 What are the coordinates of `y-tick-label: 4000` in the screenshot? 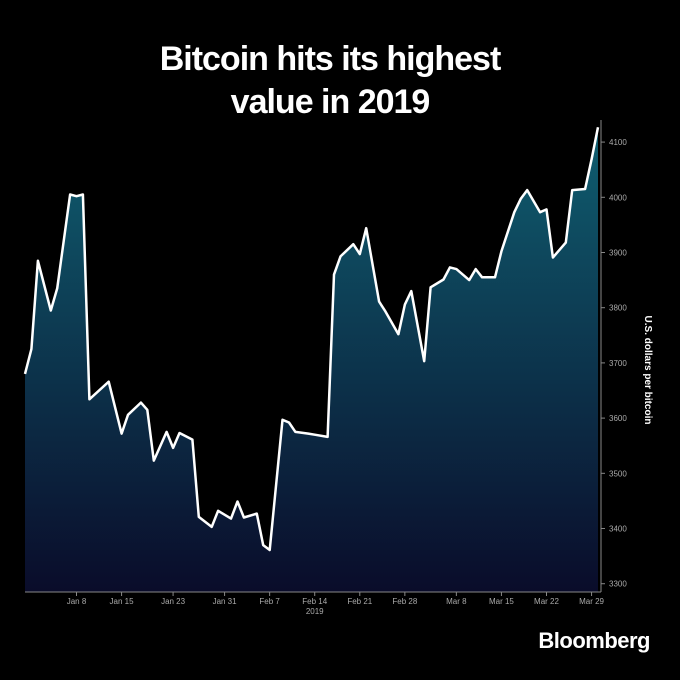 It's located at (618, 197).